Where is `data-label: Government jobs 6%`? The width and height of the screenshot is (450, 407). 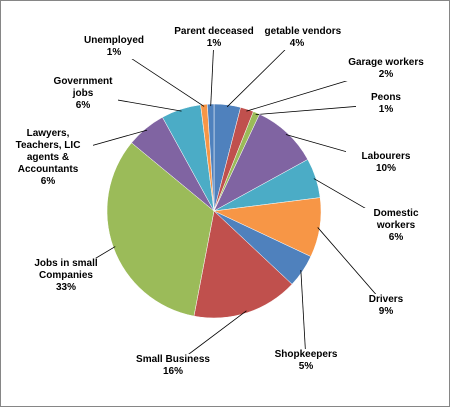
data-label: Government jobs 6% is located at coordinates (83, 94).